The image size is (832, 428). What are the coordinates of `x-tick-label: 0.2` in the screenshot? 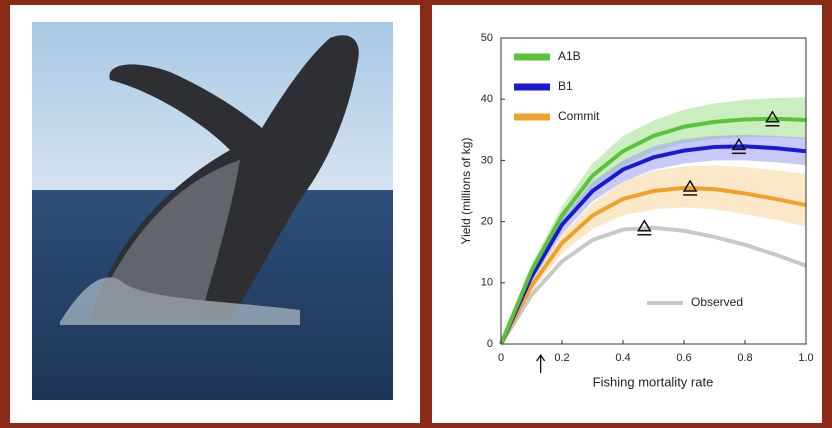 It's located at (561, 358).